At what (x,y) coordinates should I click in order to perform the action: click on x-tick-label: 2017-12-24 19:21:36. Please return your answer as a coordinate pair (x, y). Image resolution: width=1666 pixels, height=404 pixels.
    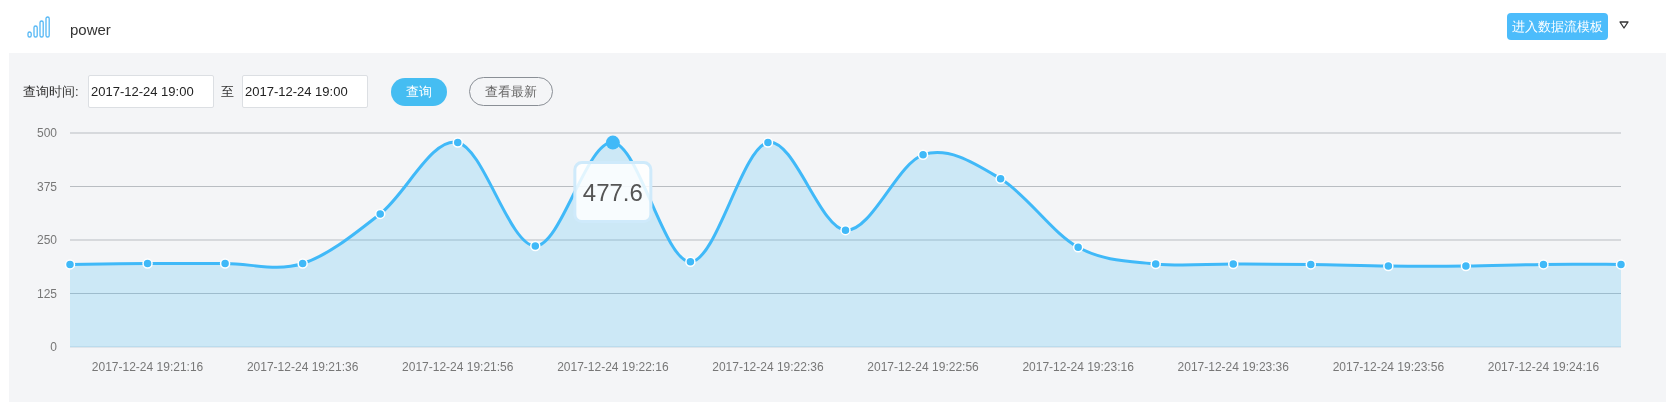
    Looking at the image, I should click on (302, 367).